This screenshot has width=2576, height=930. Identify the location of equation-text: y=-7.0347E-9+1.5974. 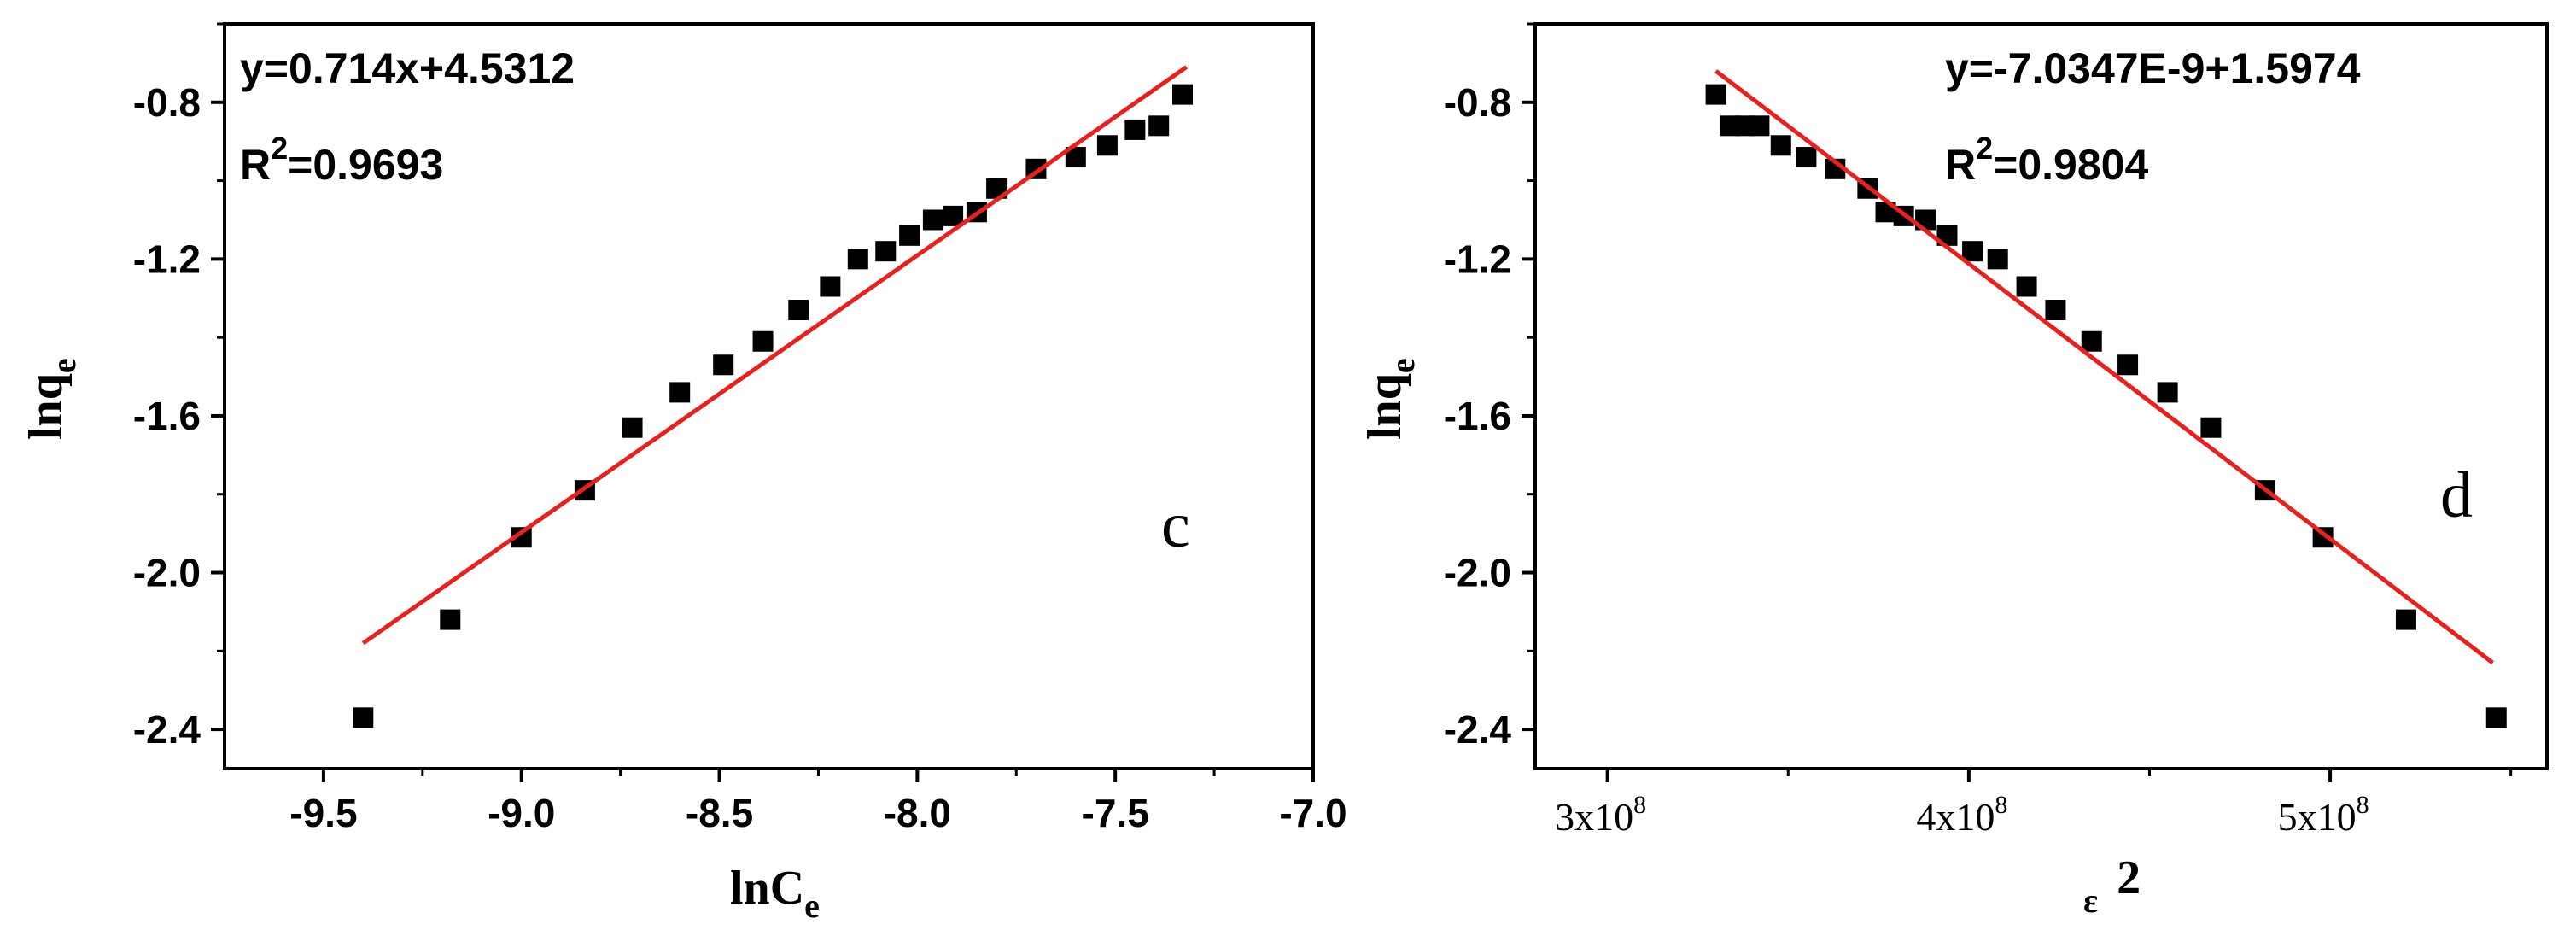
(2153, 68).